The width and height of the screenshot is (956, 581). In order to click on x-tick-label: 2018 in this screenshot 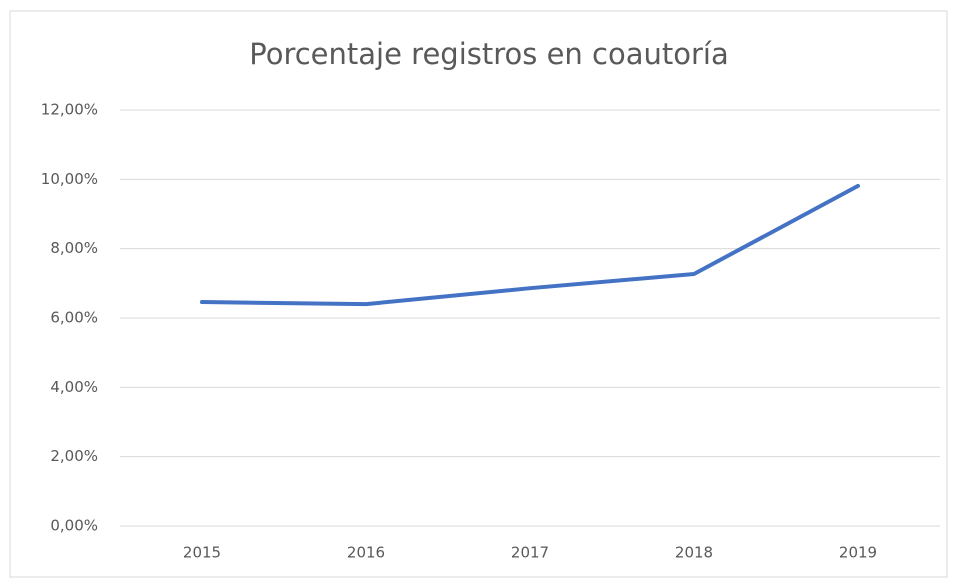, I will do `click(694, 553)`.